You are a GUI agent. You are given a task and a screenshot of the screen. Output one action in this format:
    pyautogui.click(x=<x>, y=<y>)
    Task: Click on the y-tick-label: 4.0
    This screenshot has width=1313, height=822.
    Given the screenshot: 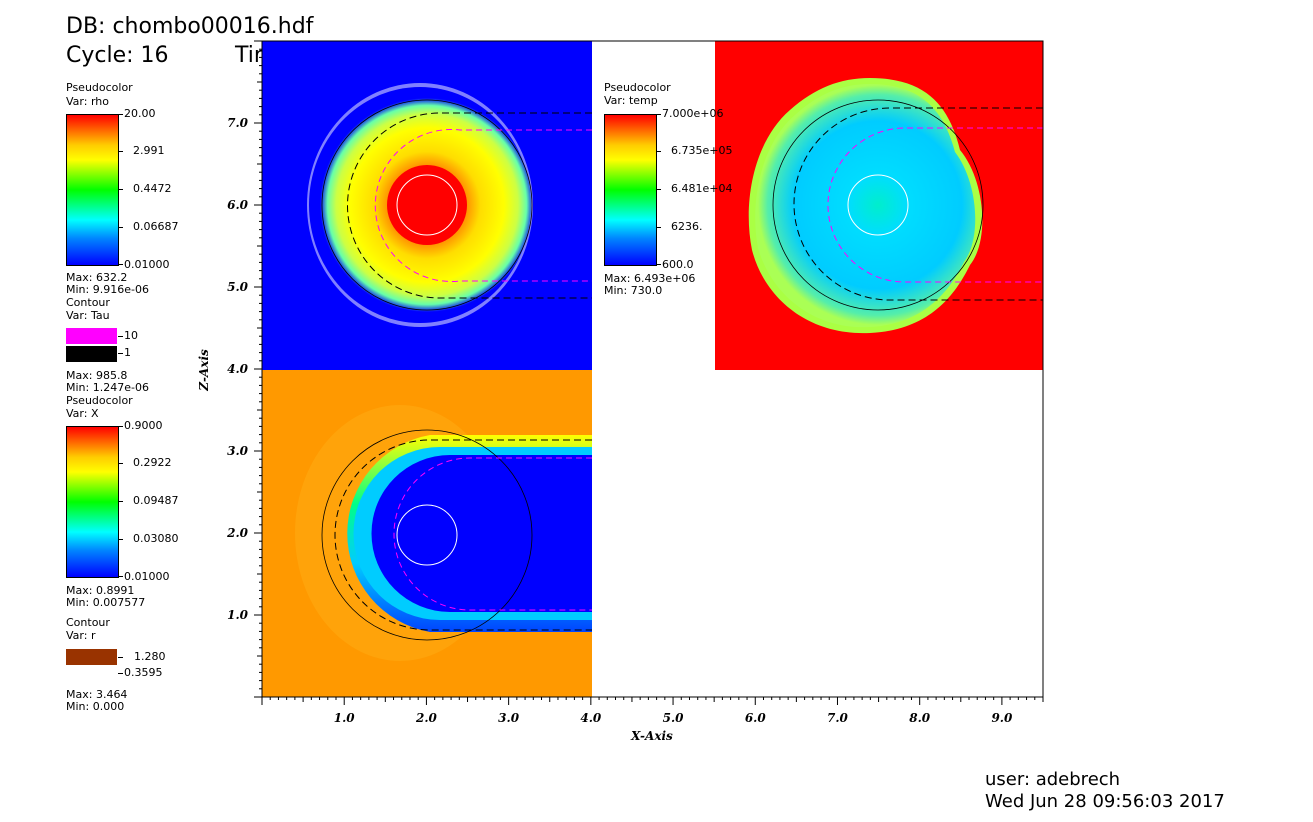 What is the action you would take?
    pyautogui.click(x=238, y=369)
    